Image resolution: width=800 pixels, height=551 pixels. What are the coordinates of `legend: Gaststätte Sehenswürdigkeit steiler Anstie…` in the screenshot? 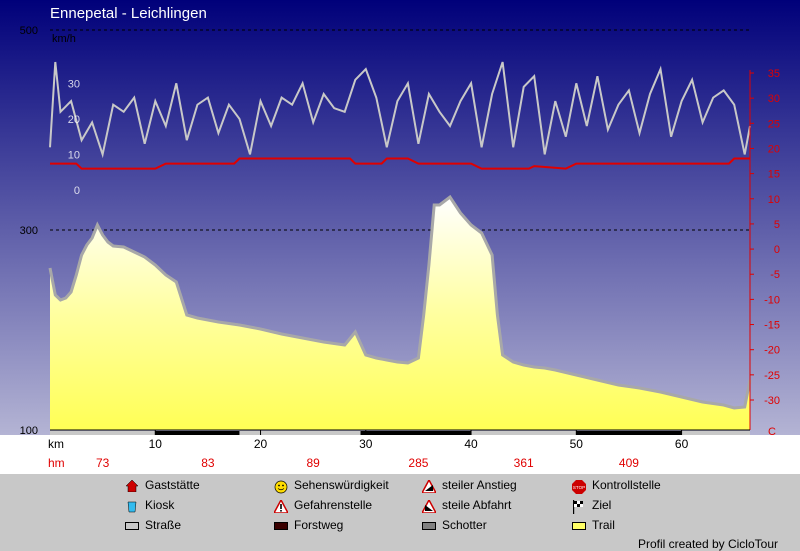 It's located at (400, 505).